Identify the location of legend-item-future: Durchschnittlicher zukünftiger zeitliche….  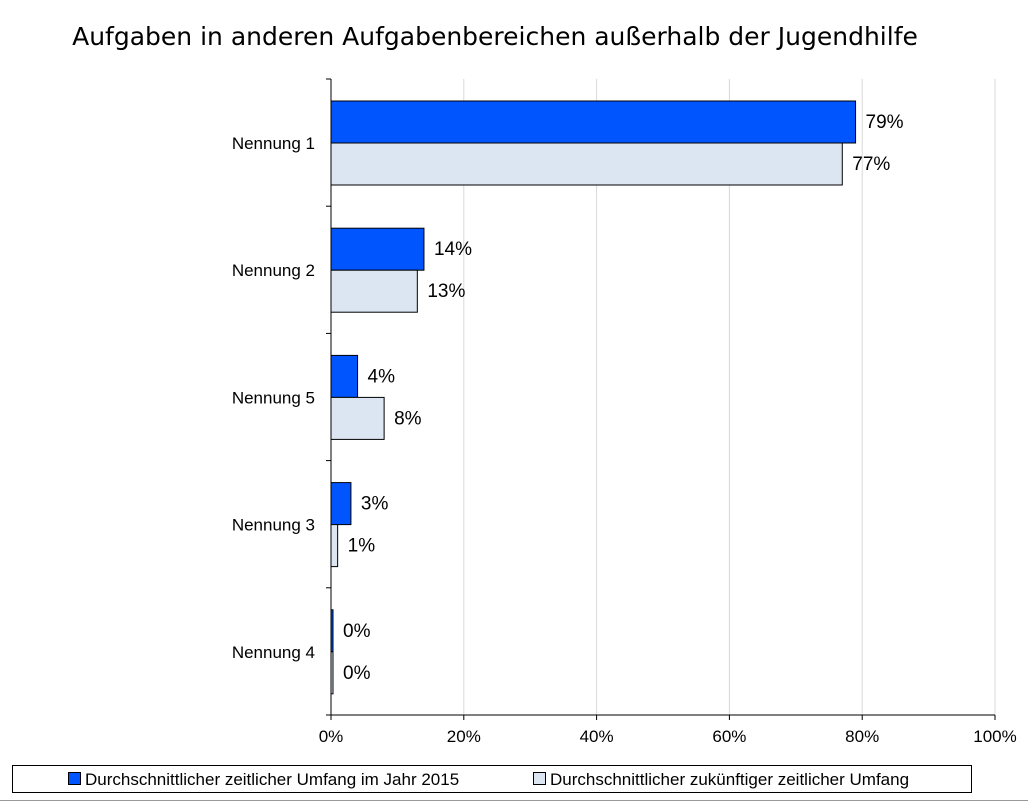
(721, 780).